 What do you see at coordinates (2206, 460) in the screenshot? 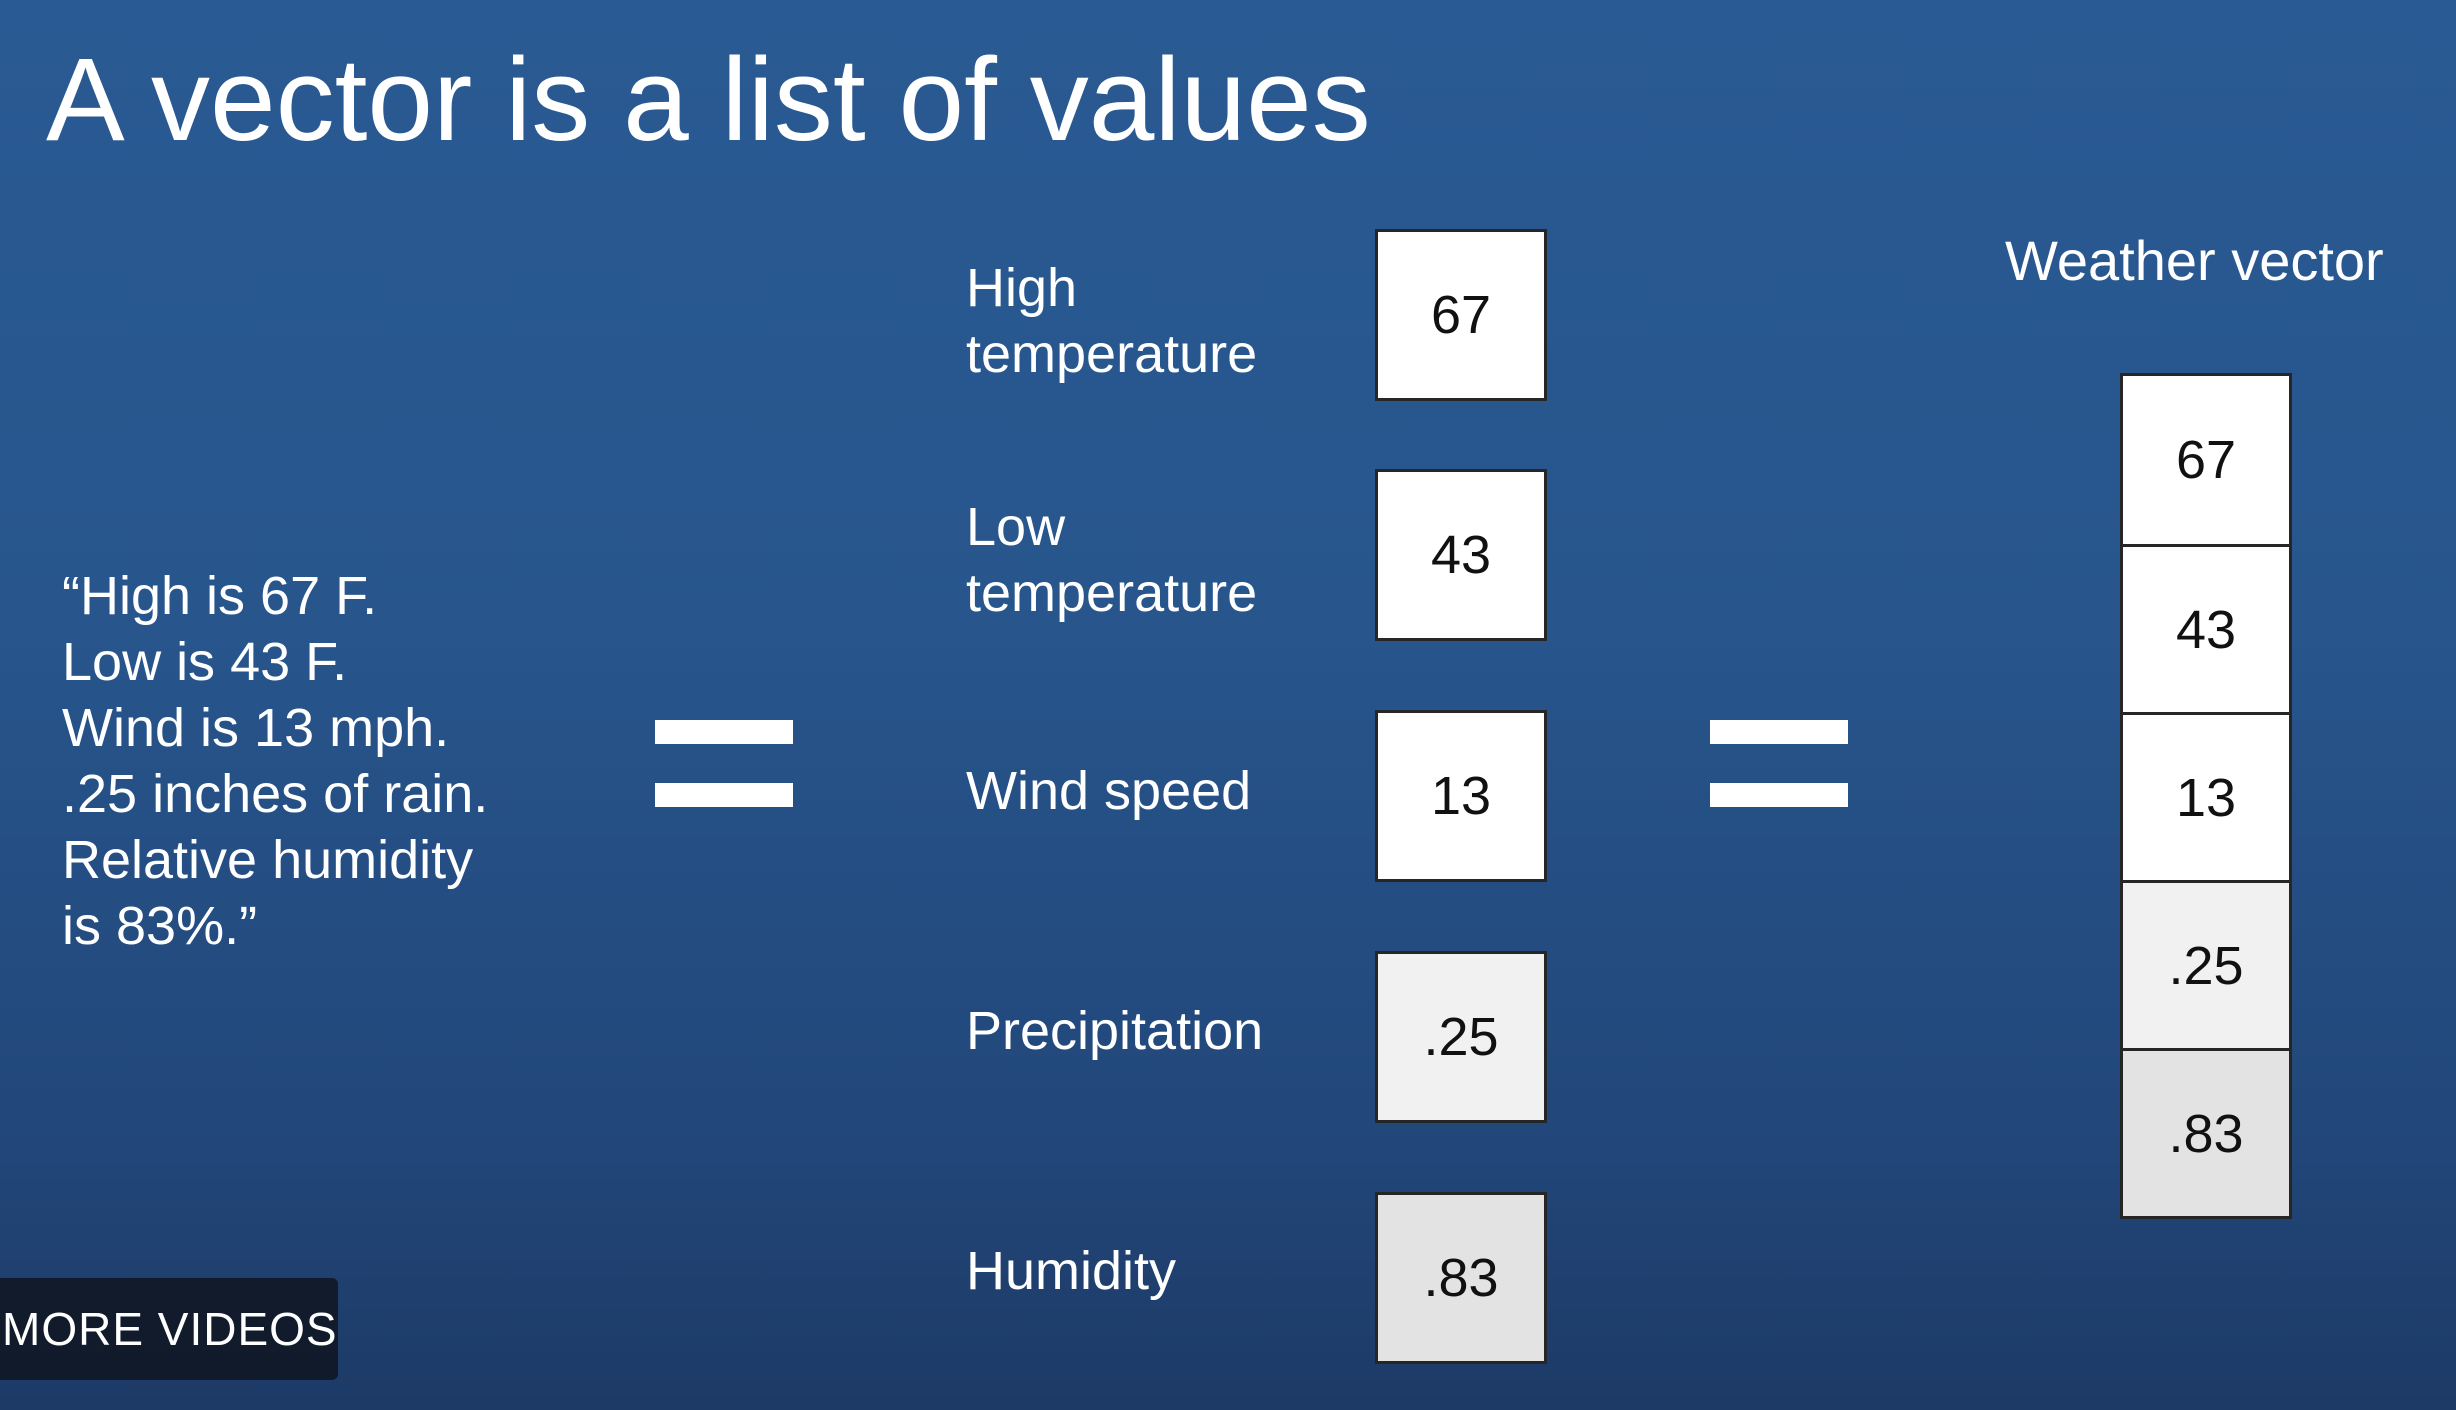
I see `vector-cell: 67` at bounding box center [2206, 460].